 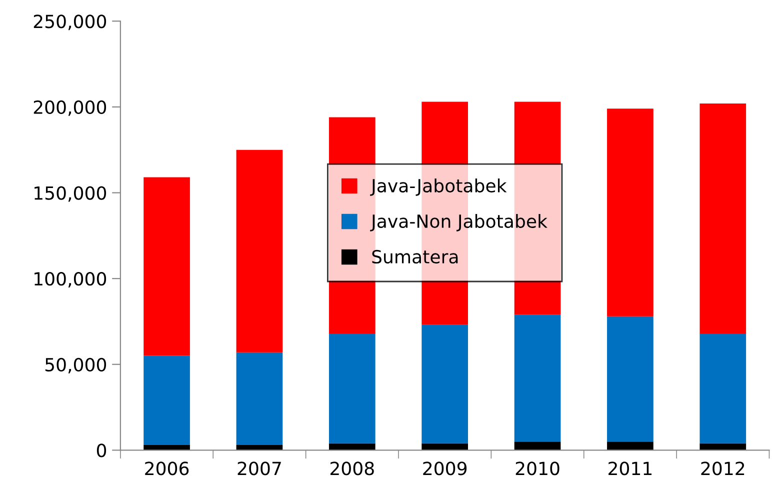 What do you see at coordinates (445, 469) in the screenshot?
I see `x-tick-label: 2009` at bounding box center [445, 469].